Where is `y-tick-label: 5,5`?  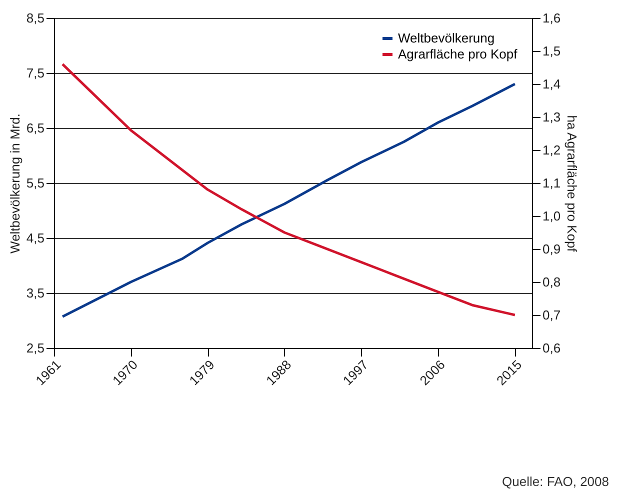
y-tick-label: 5,5 is located at coordinates (35, 183).